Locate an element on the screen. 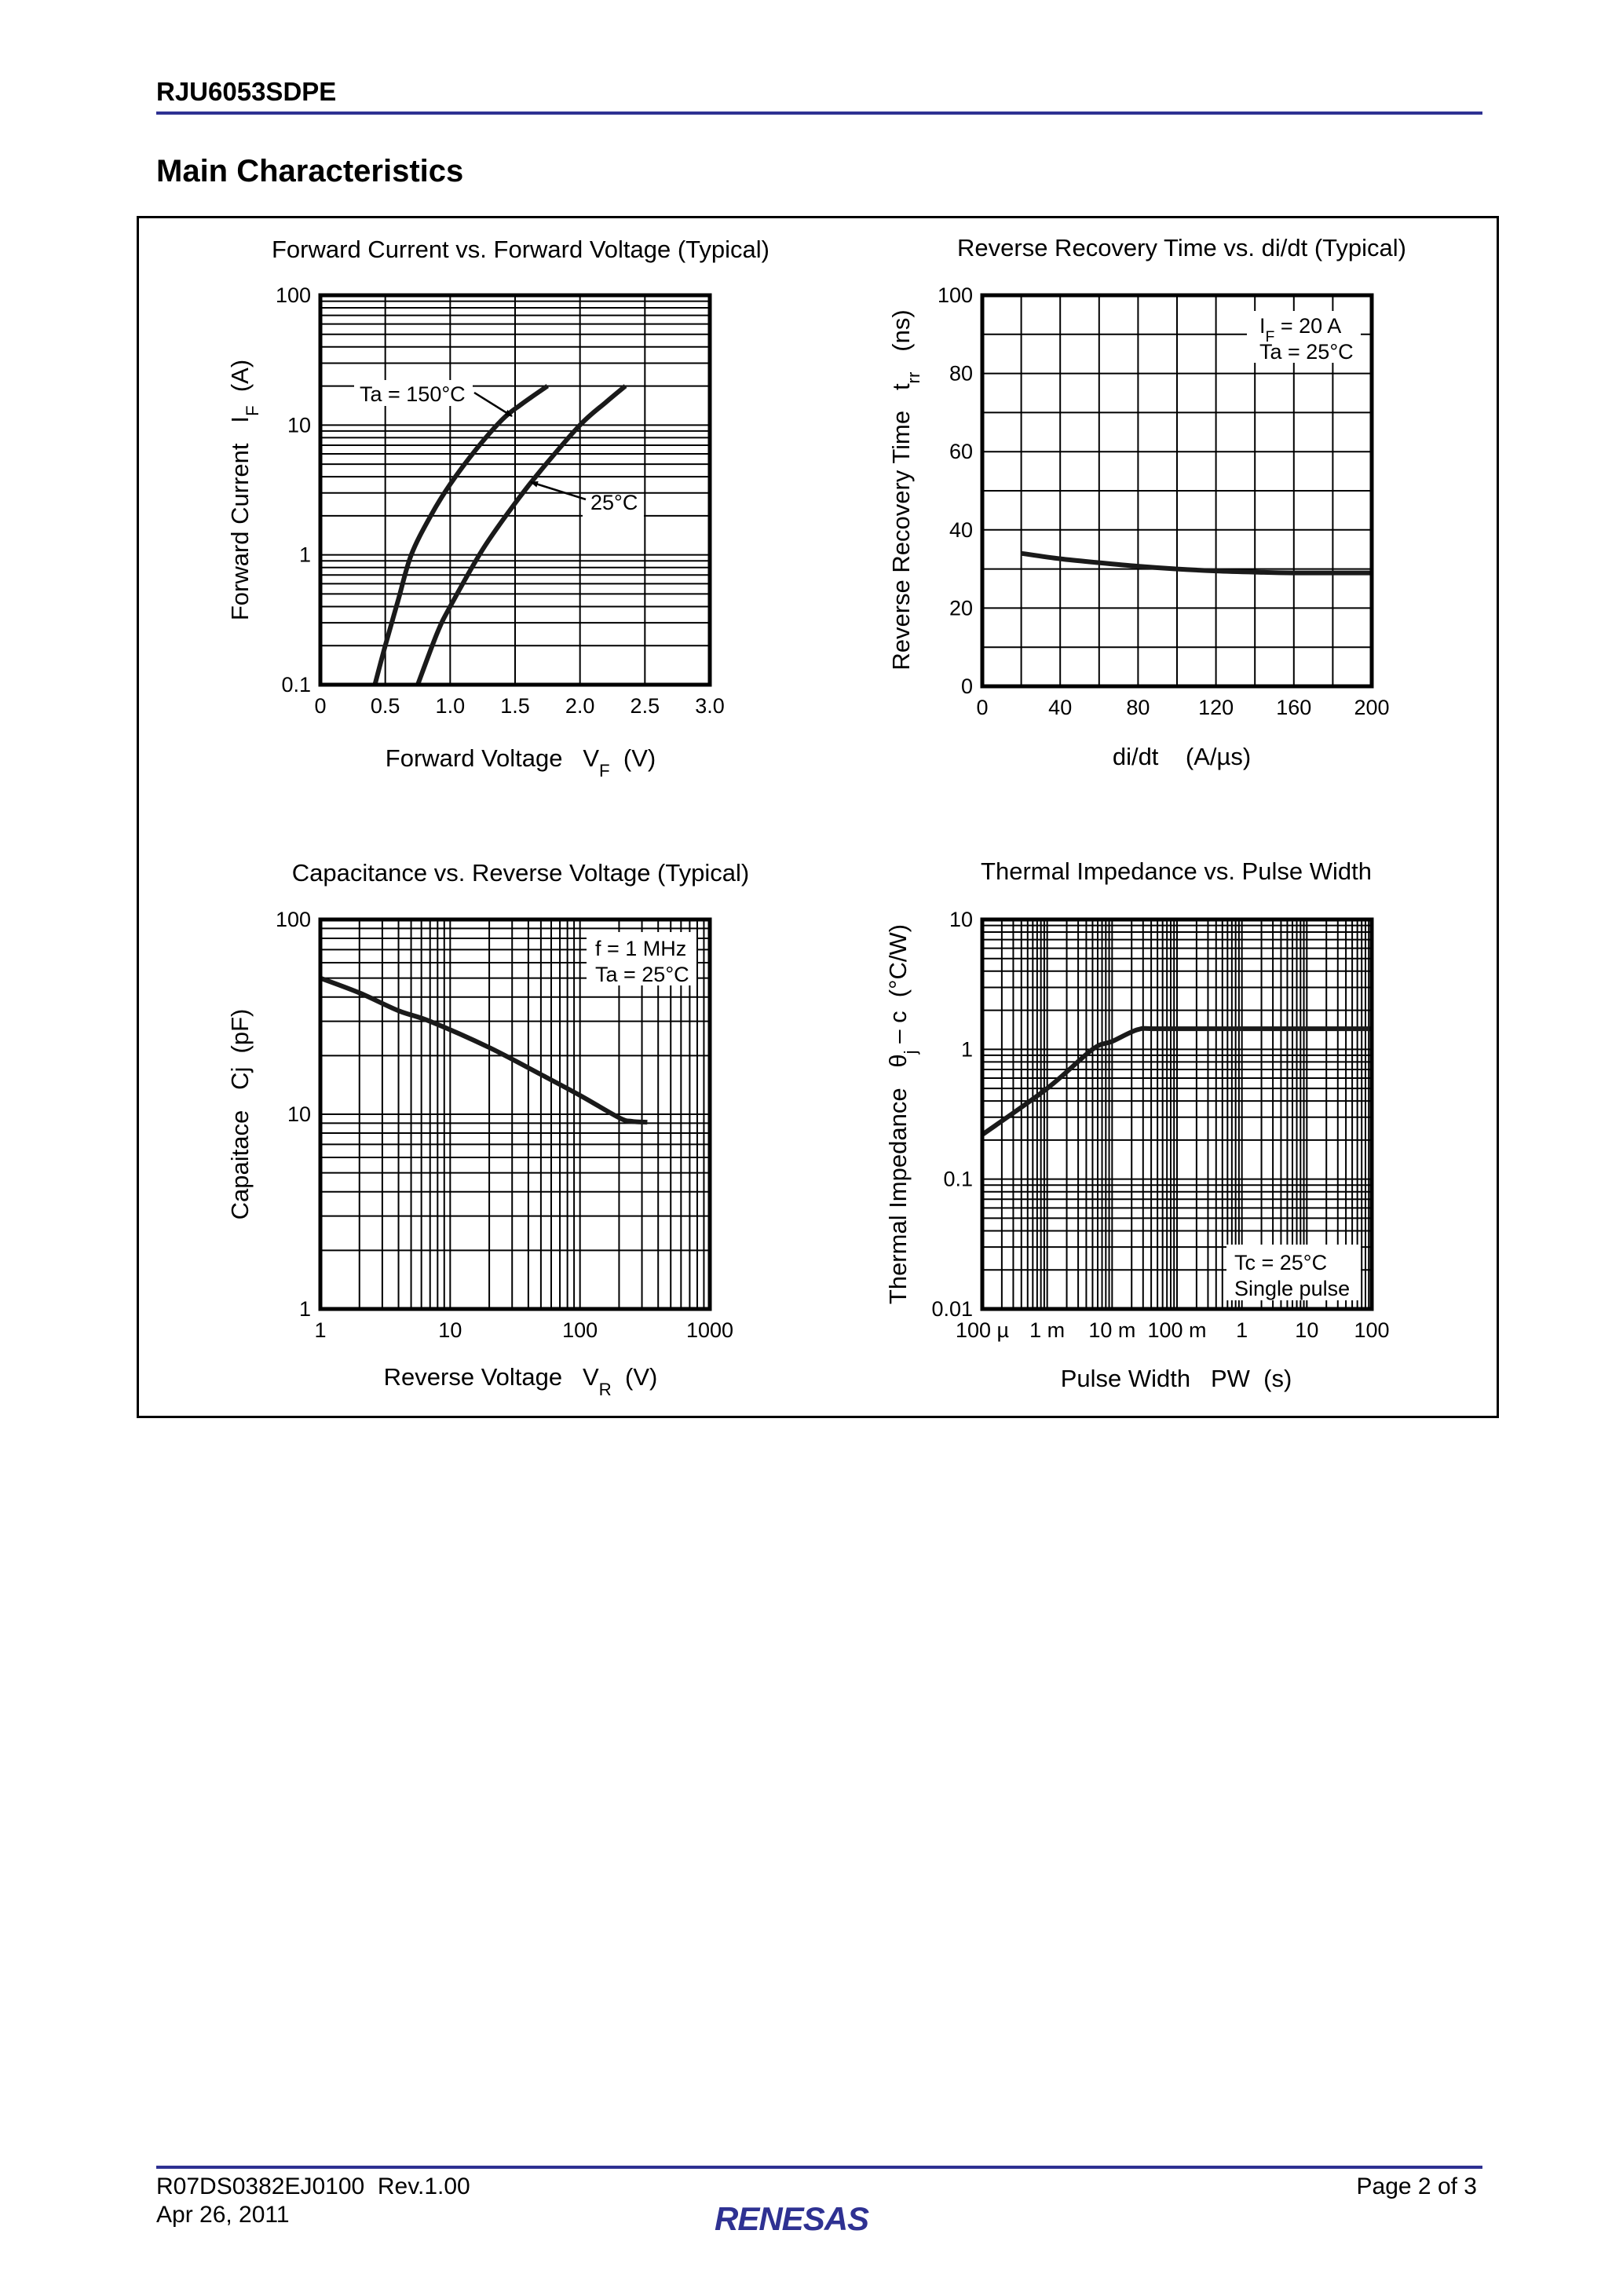  x-tick-label: 200 is located at coordinates (1371, 708).